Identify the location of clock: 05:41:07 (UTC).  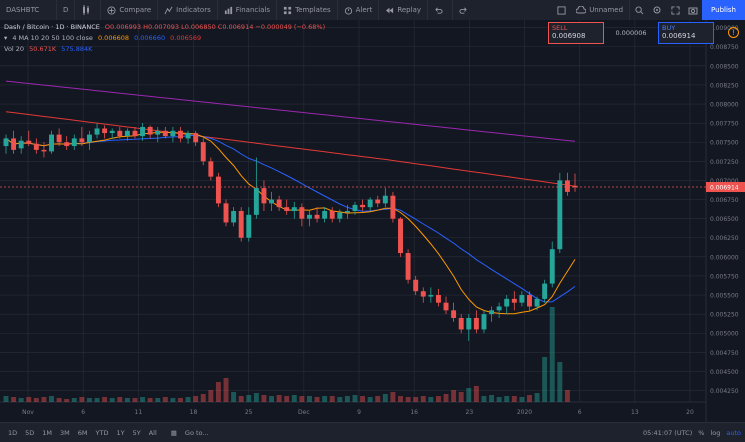
(668, 432).